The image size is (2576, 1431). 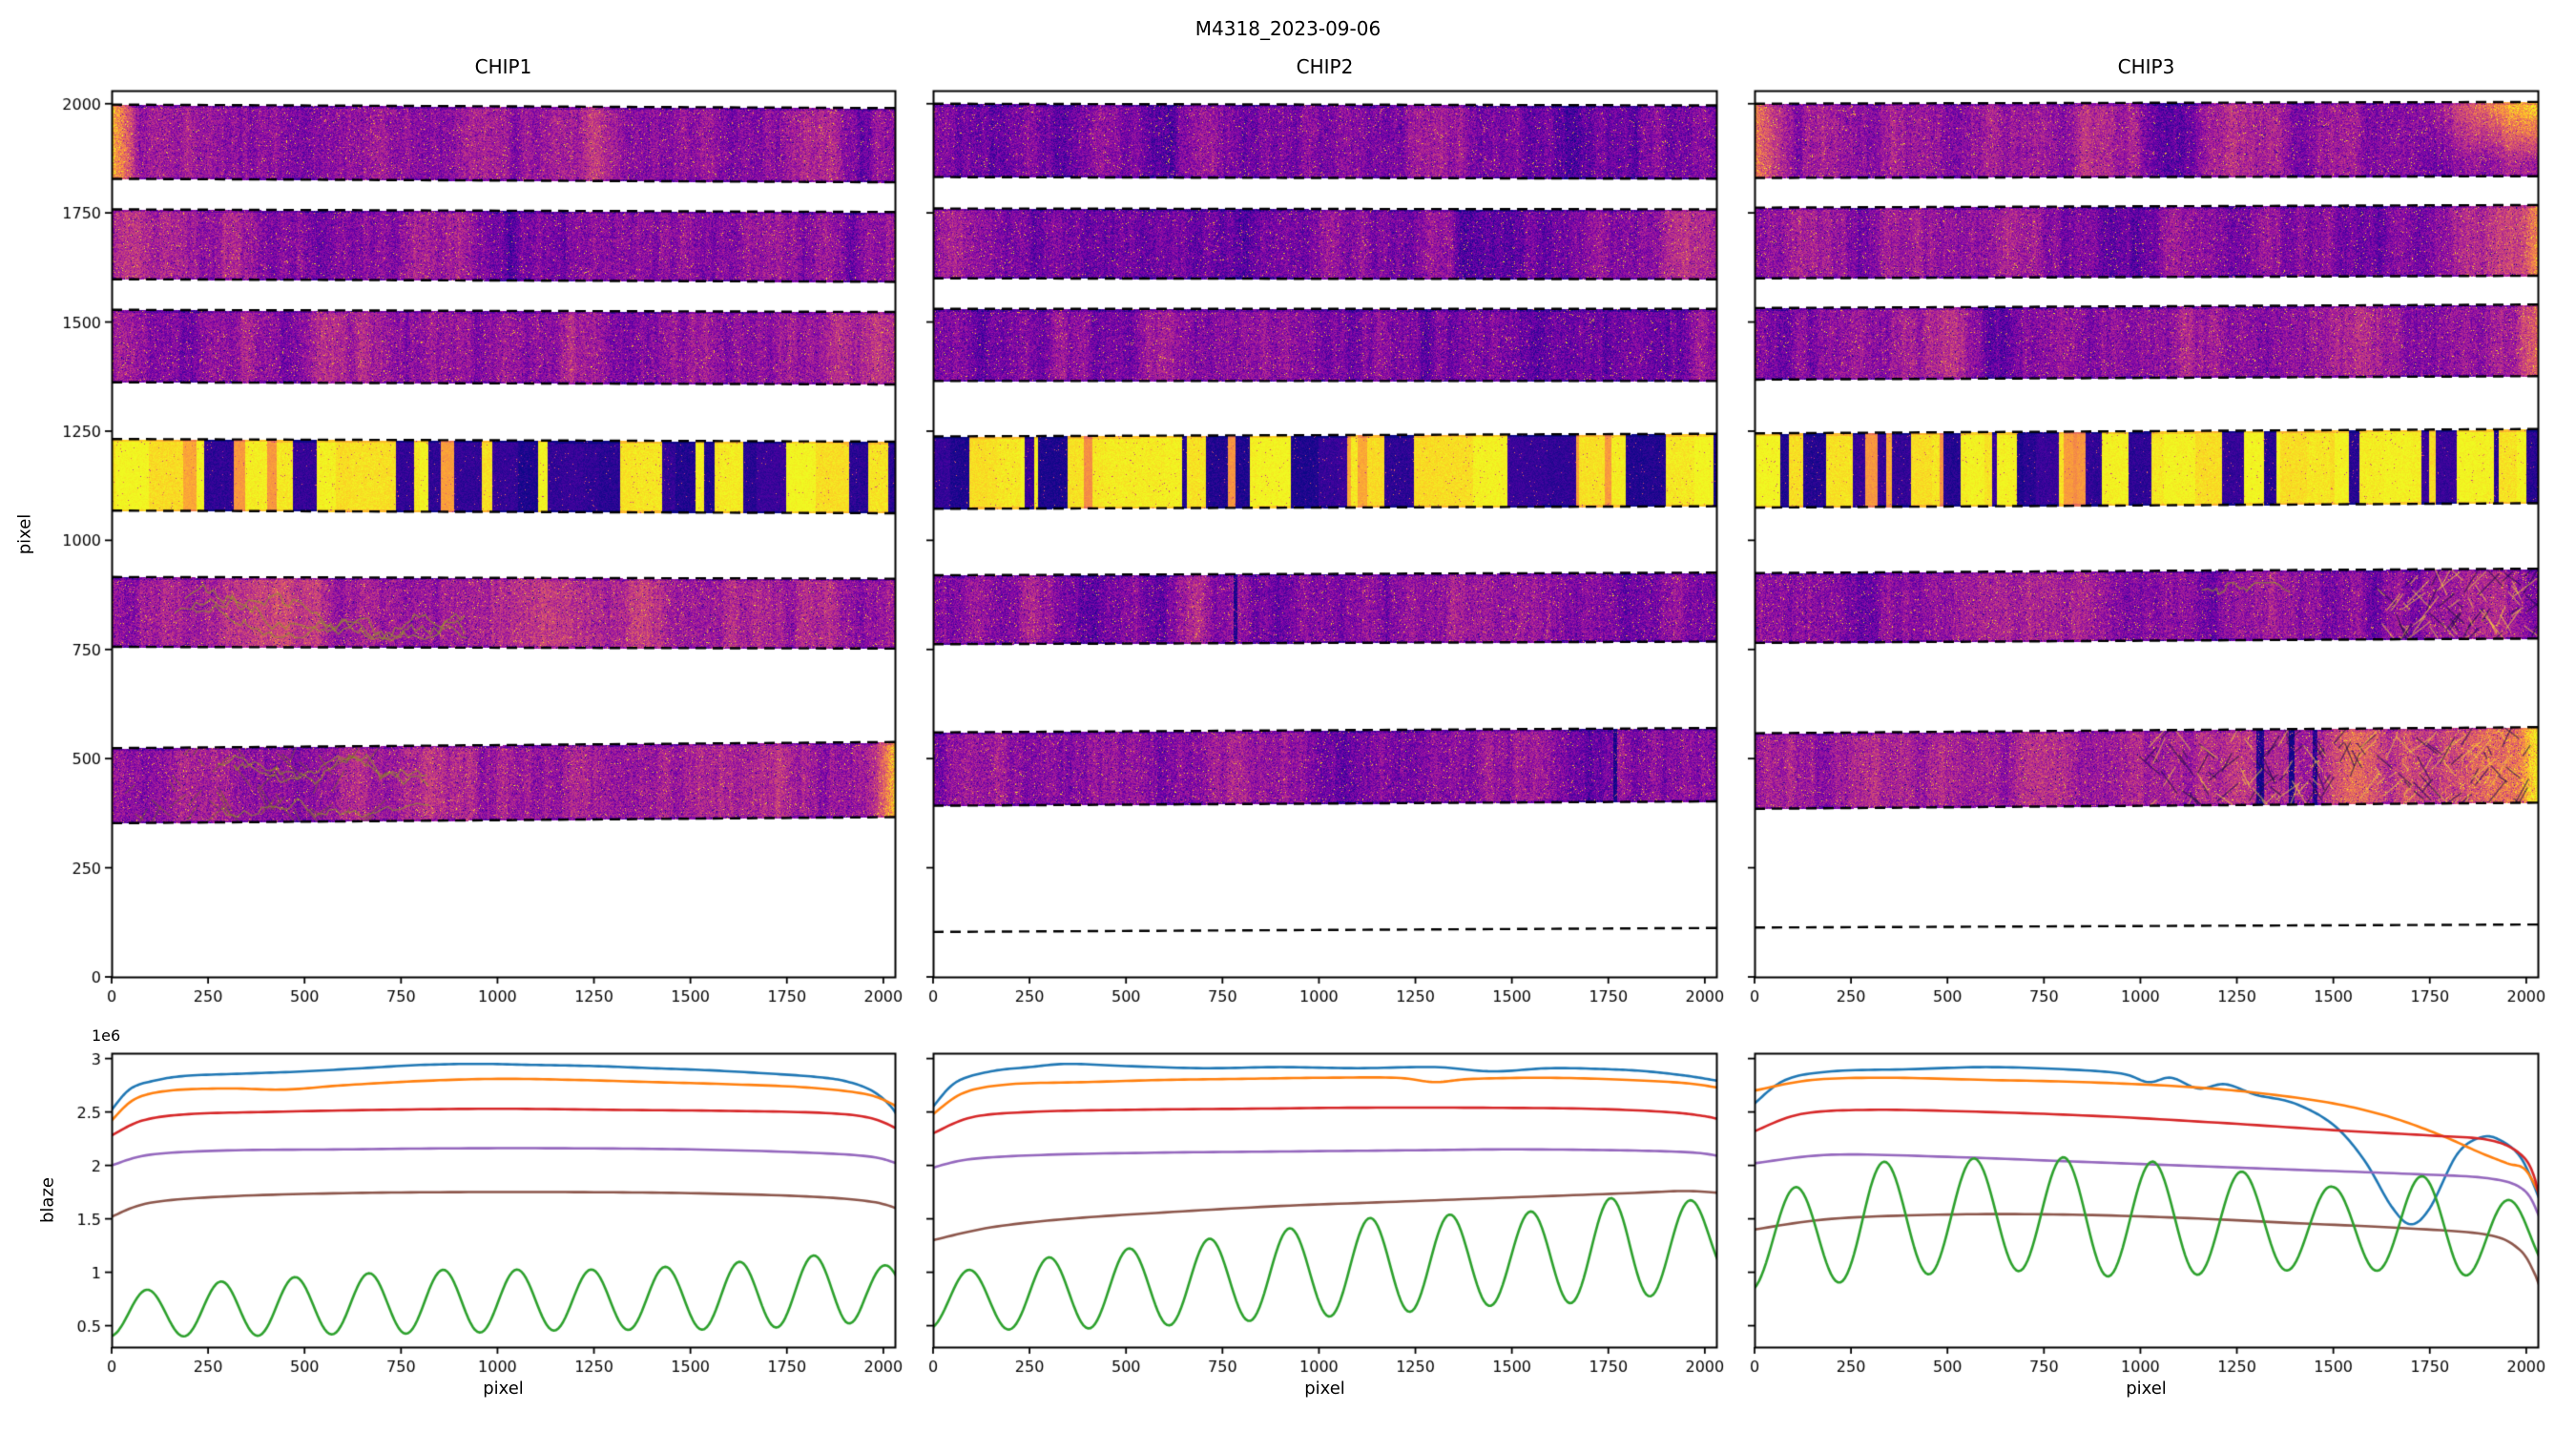 What do you see at coordinates (24, 534) in the screenshot?
I see `top-ylabel-pixel: pixel` at bounding box center [24, 534].